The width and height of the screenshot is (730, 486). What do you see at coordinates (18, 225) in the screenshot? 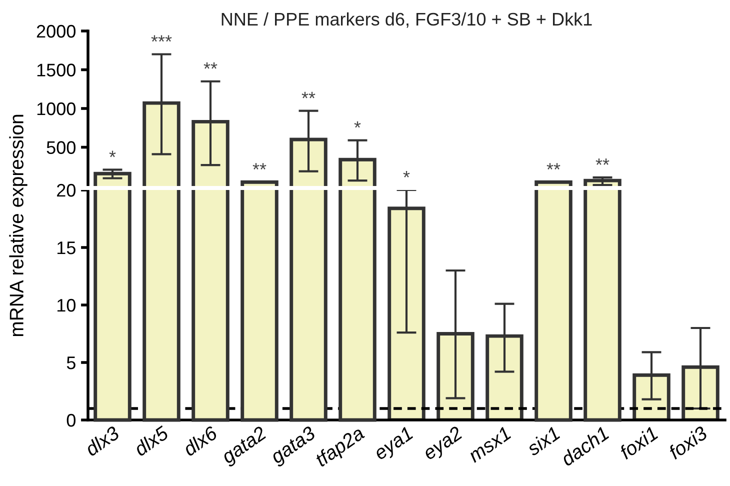
I see `y-axis-title: mRNA relative expression` at bounding box center [18, 225].